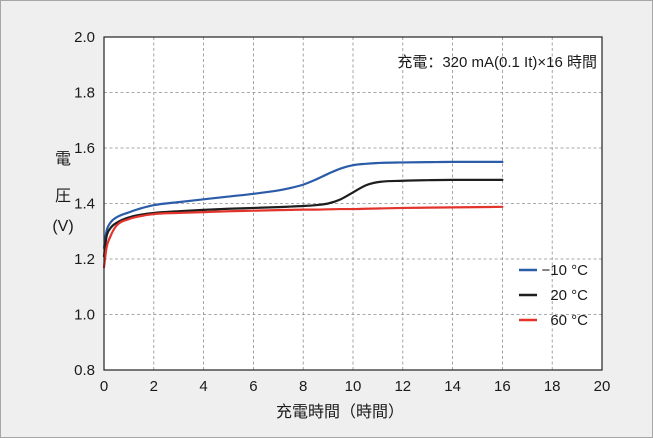 The height and width of the screenshot is (438, 653). I want to click on x-tick-label: 20, so click(602, 386).